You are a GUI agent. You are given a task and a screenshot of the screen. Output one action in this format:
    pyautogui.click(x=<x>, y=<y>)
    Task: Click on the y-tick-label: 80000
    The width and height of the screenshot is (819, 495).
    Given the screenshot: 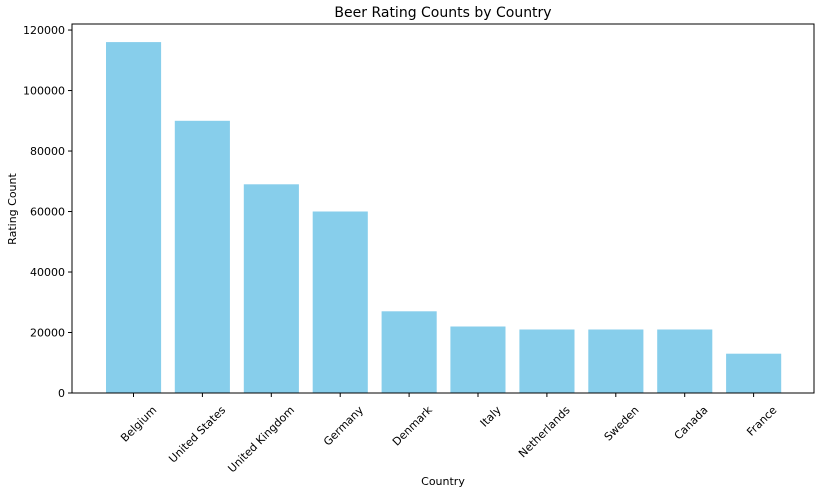 What is the action you would take?
    pyautogui.click(x=47, y=151)
    